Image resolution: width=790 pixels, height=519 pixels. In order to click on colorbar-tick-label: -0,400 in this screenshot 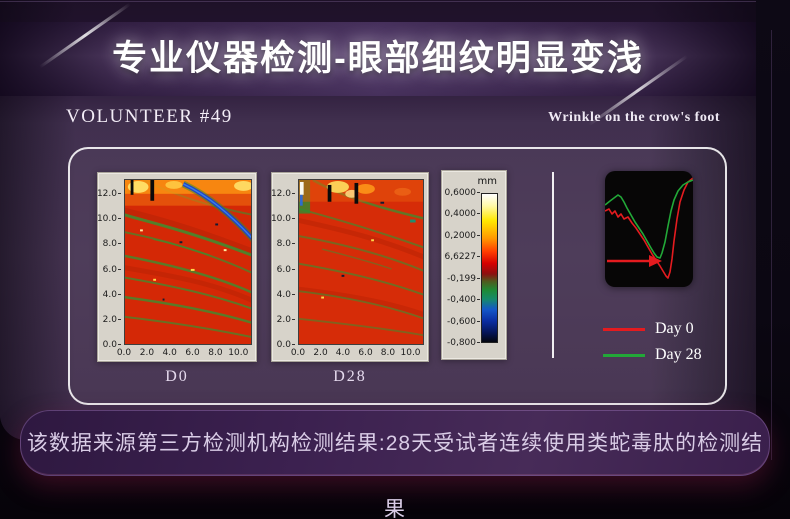, I will do `click(463, 300)`.